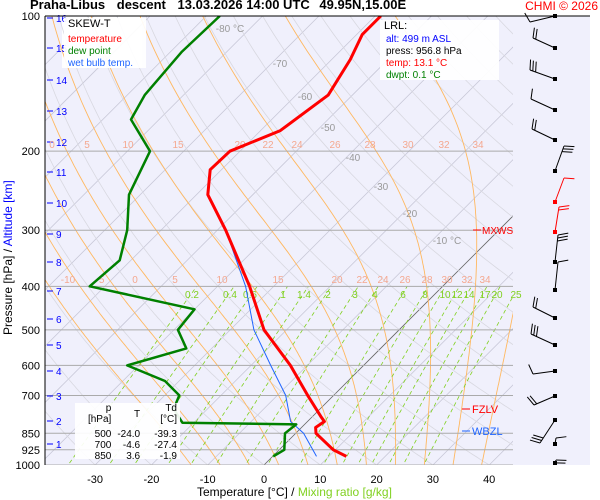 The height and width of the screenshot is (500, 600). What do you see at coordinates (424, 51) in the screenshot?
I see `lrl-press: press: 956.8 hPa` at bounding box center [424, 51].